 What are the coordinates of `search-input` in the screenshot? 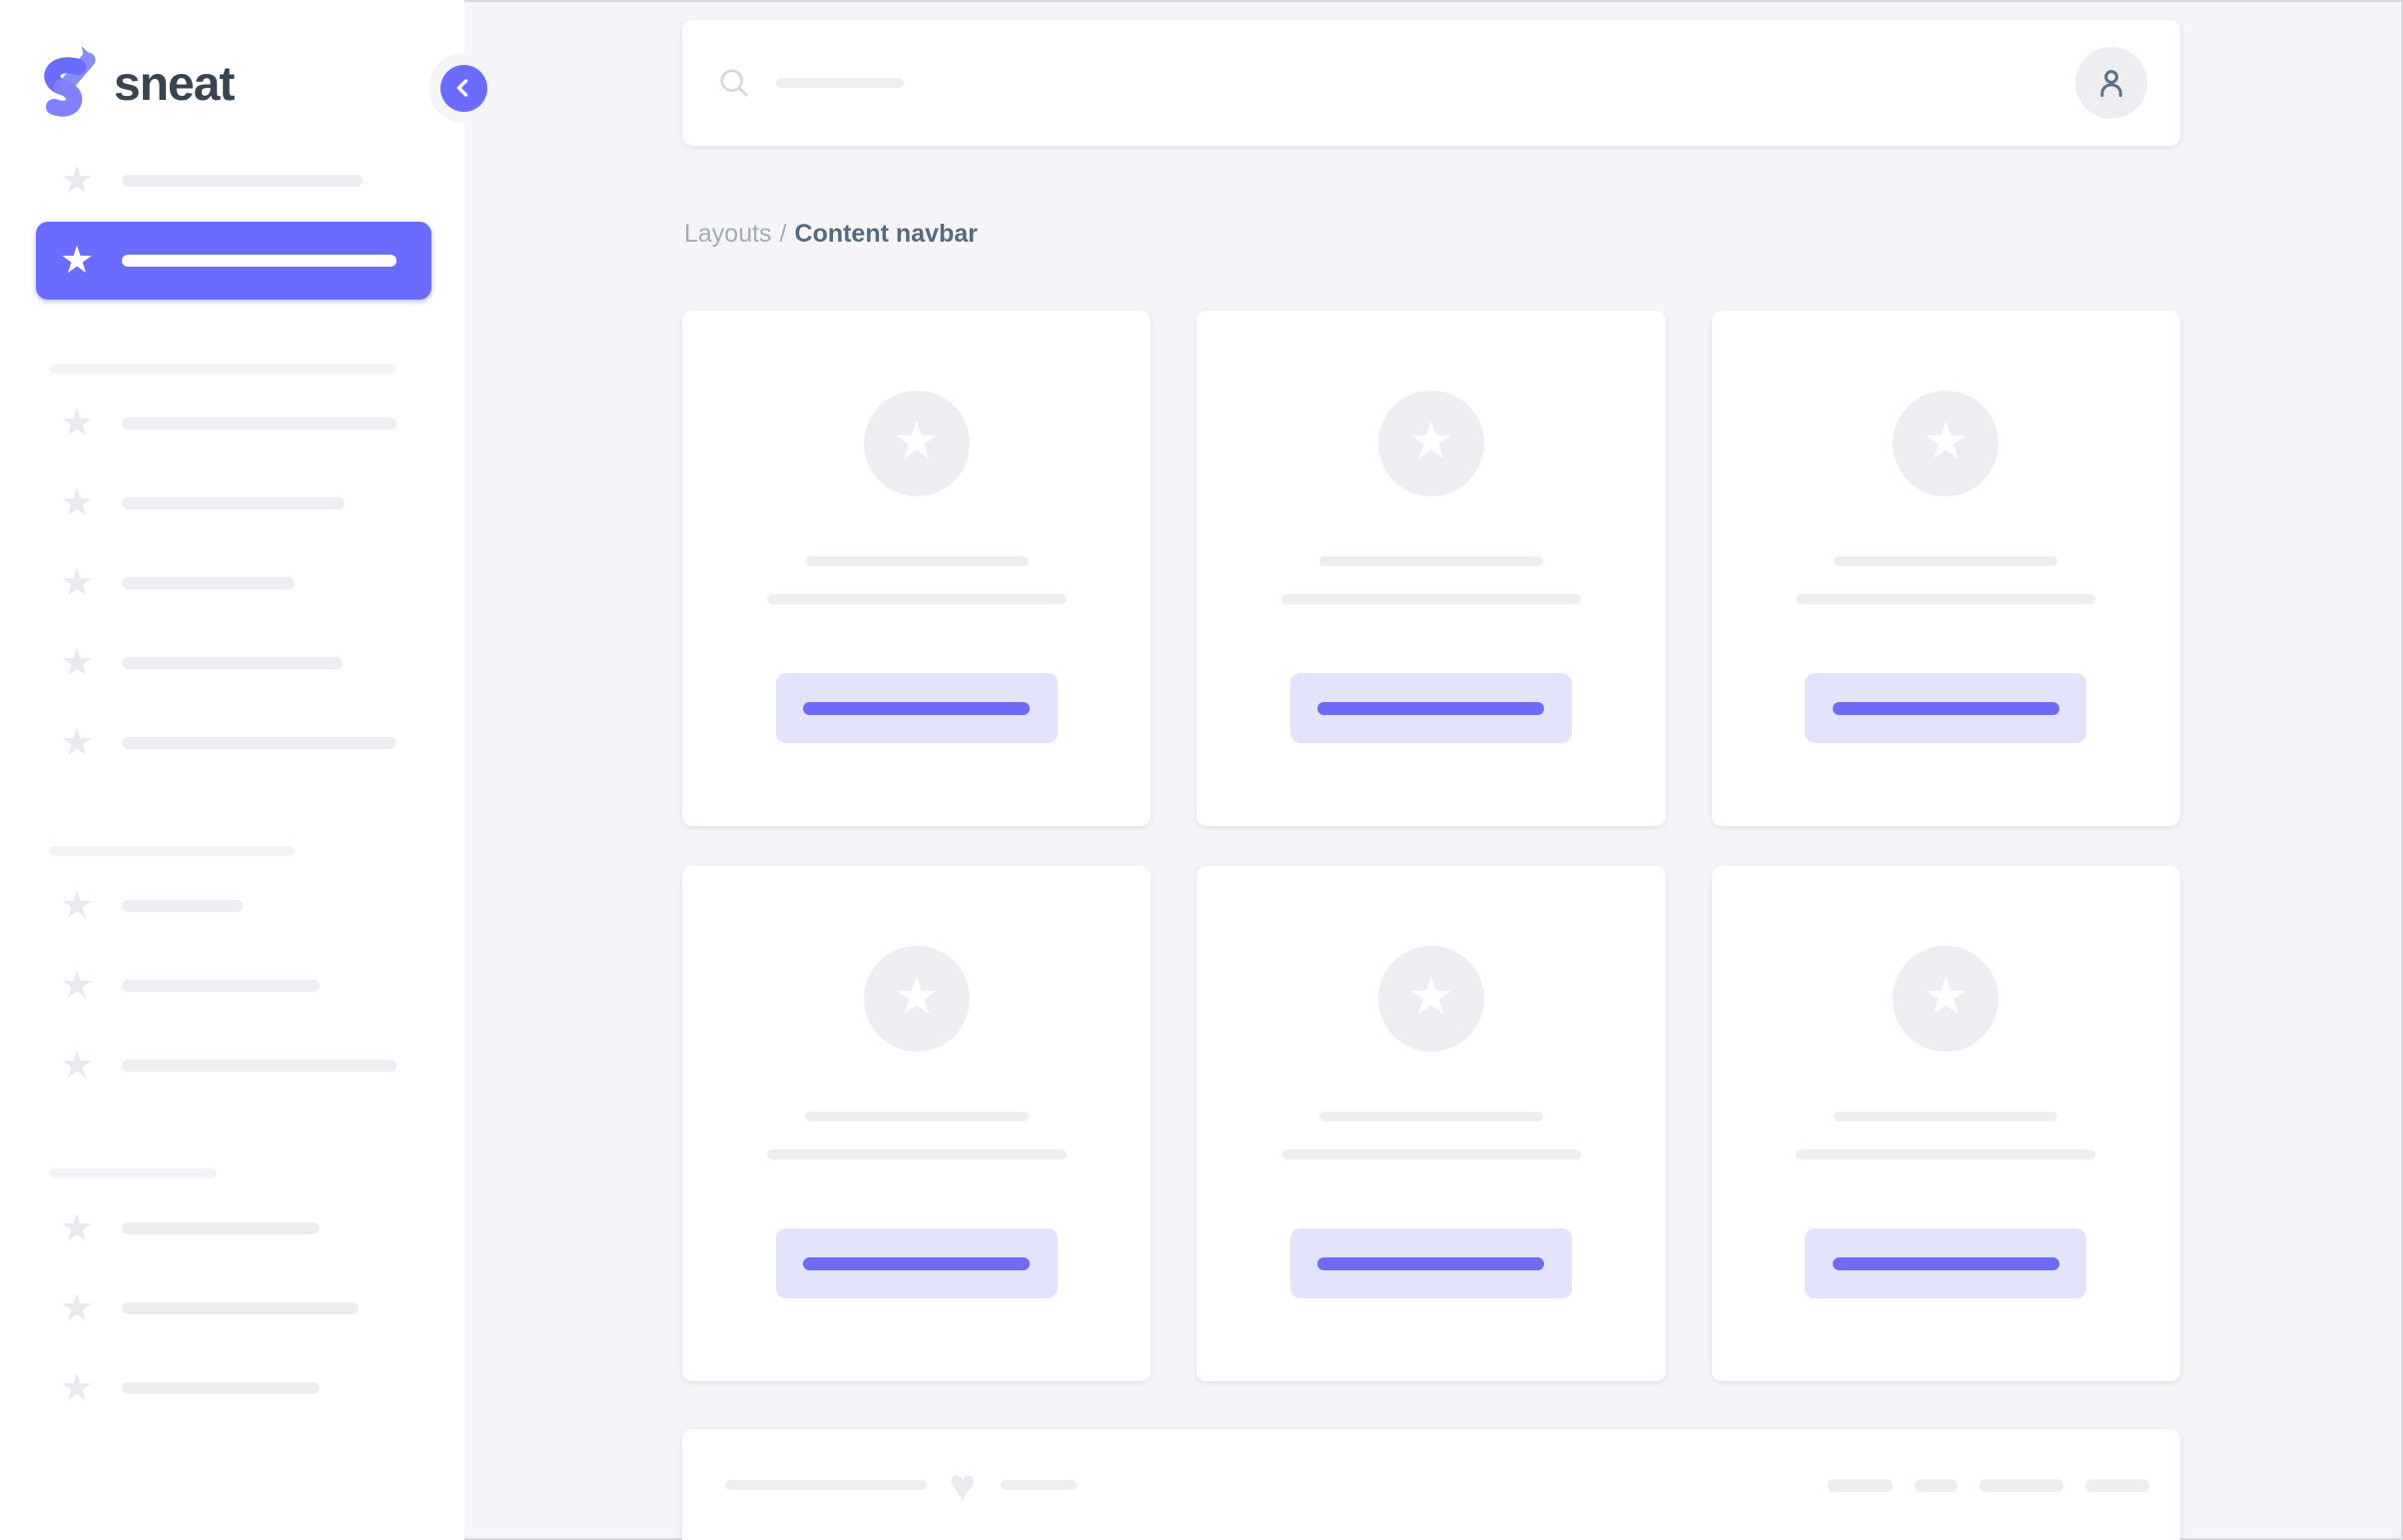 It's located at (1395, 83).